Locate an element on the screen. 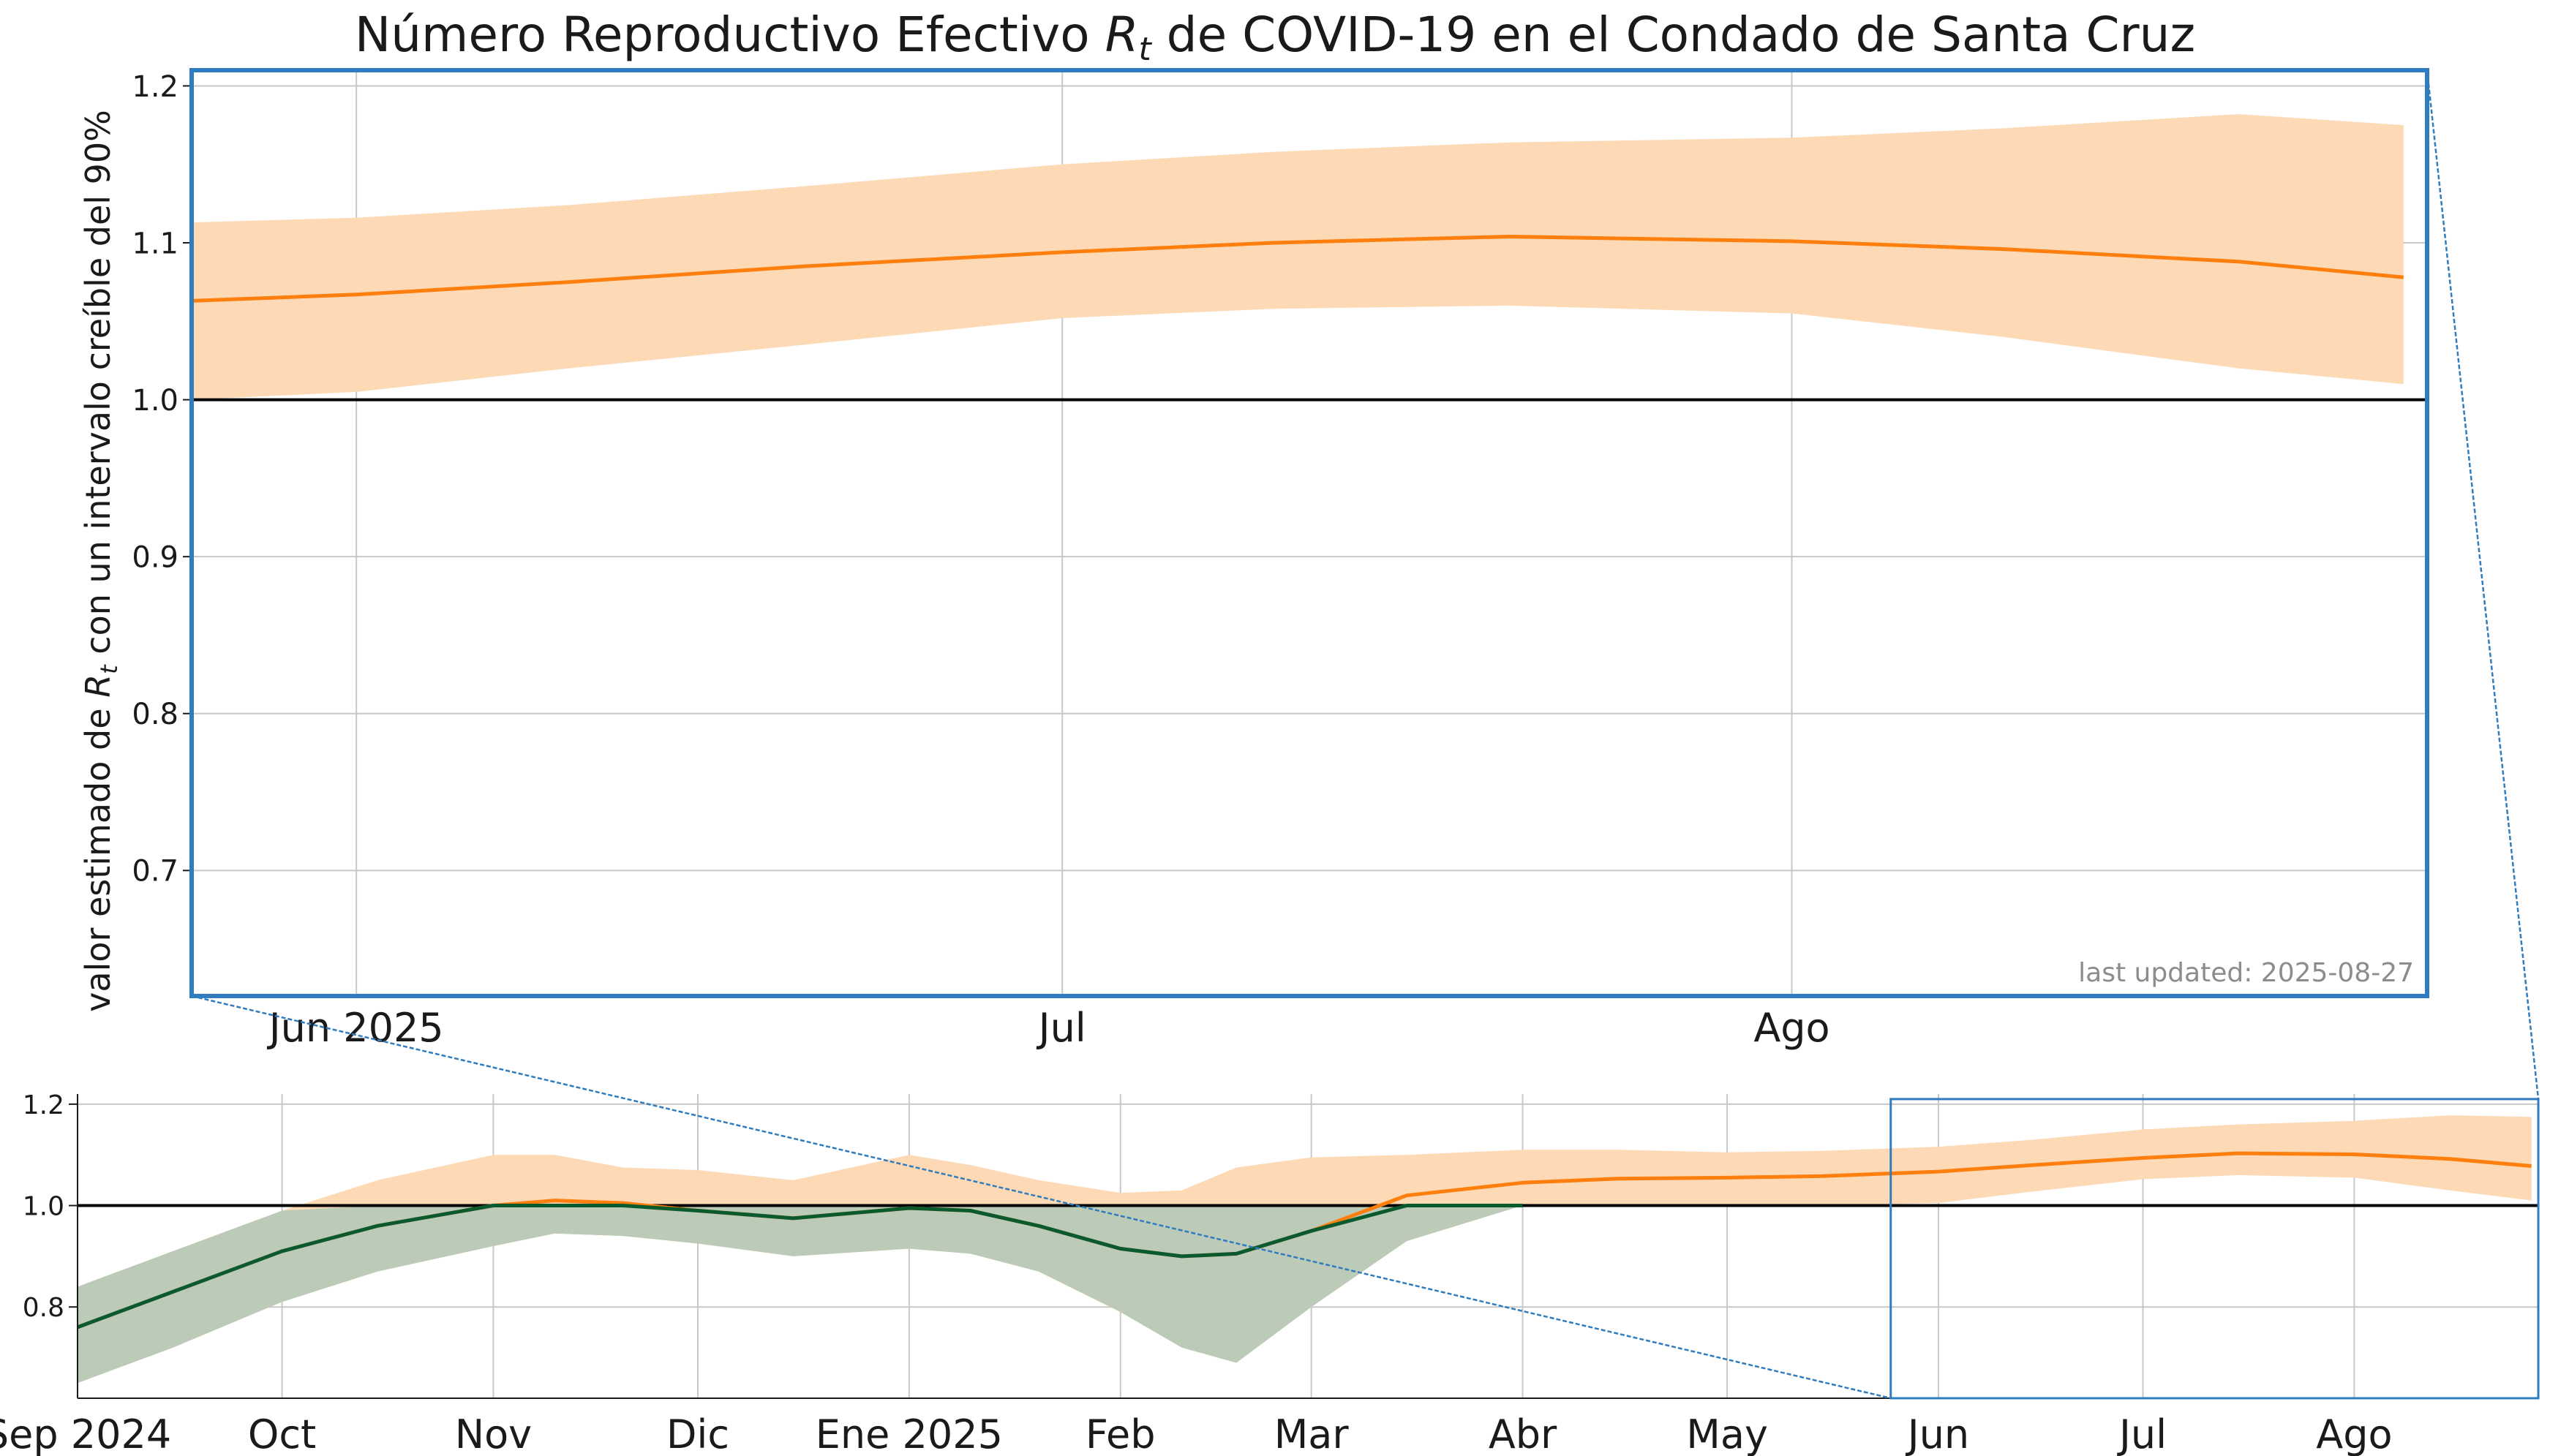  x-tick-label: May is located at coordinates (1727, 1433).